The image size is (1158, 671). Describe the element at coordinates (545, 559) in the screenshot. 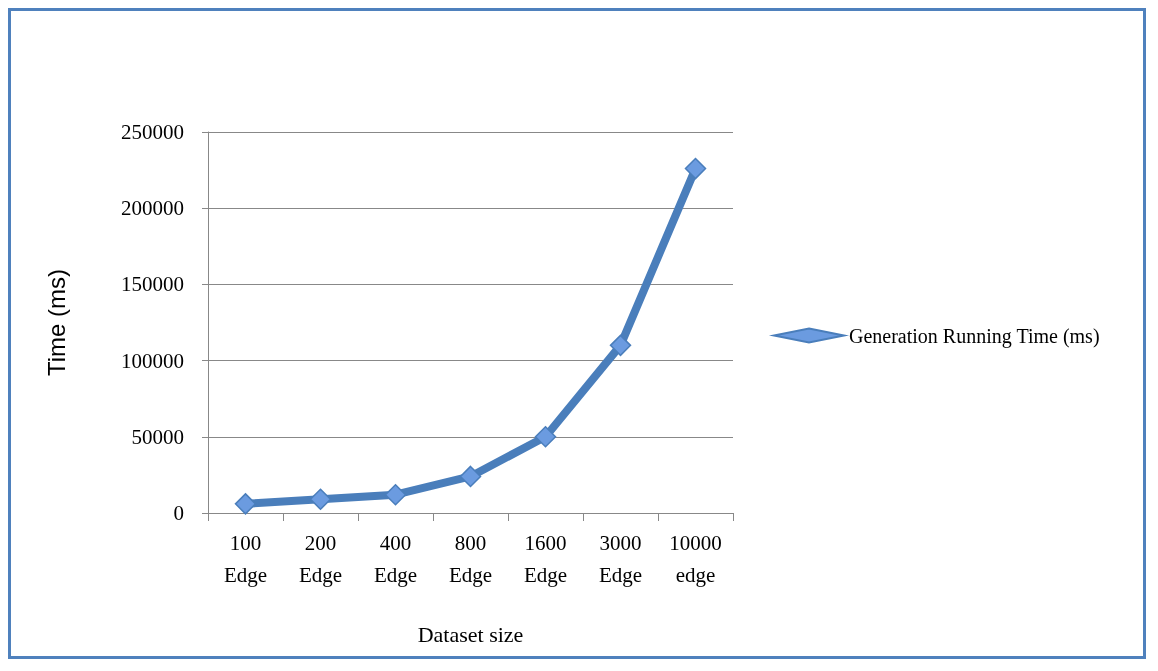

I see `x-tick-label: 1600 Edge` at that location.